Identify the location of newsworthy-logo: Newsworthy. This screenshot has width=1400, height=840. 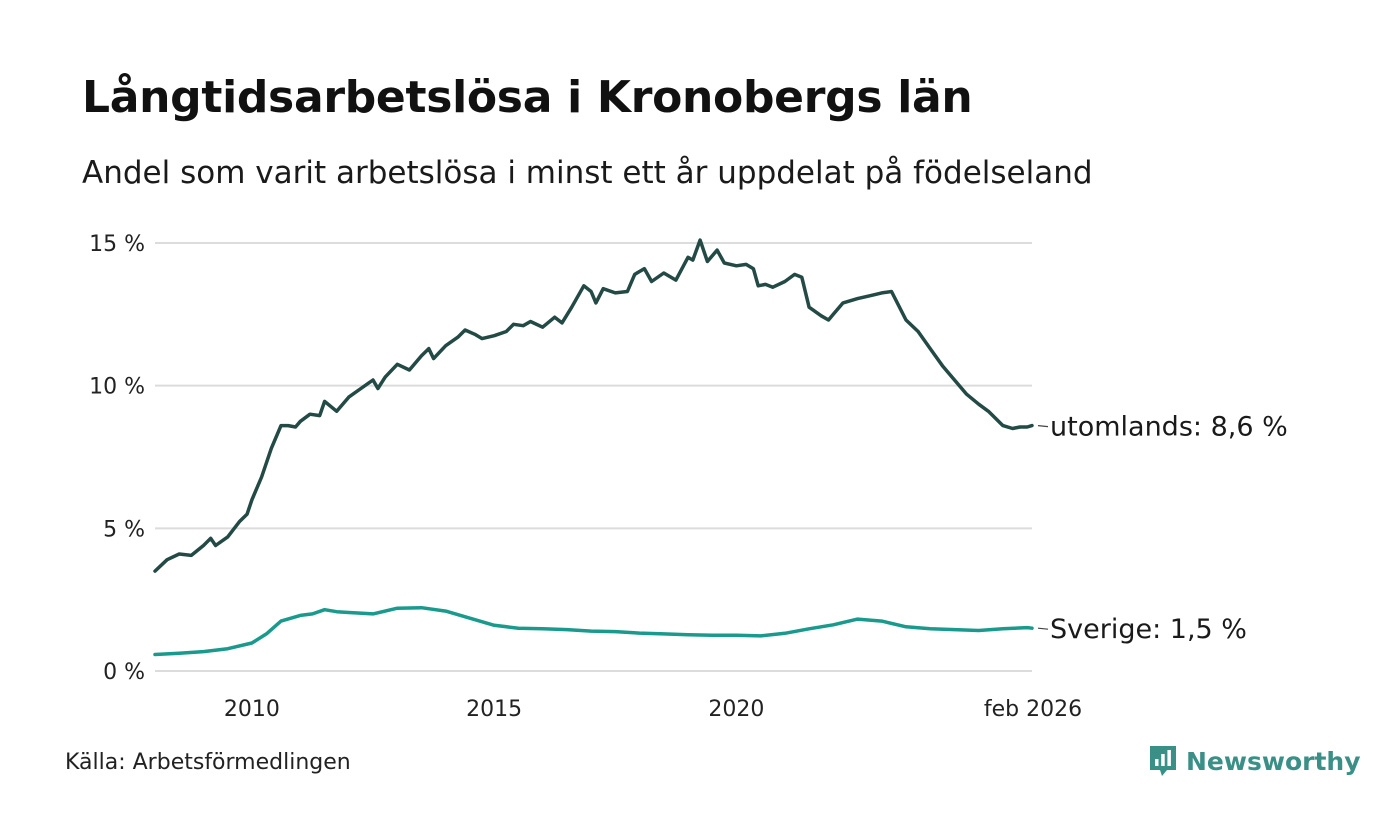
(1254, 761).